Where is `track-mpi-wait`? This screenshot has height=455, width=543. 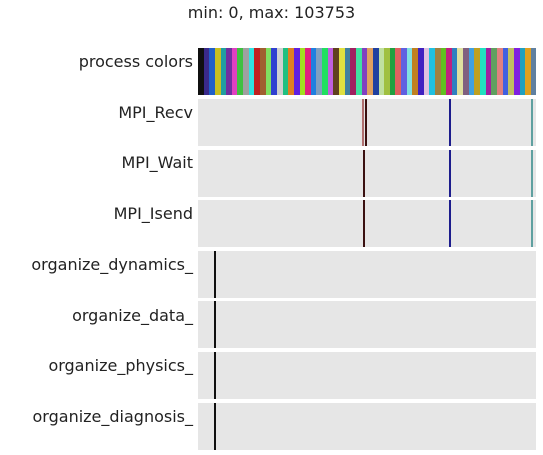
track-mpi-wait is located at coordinates (367, 173).